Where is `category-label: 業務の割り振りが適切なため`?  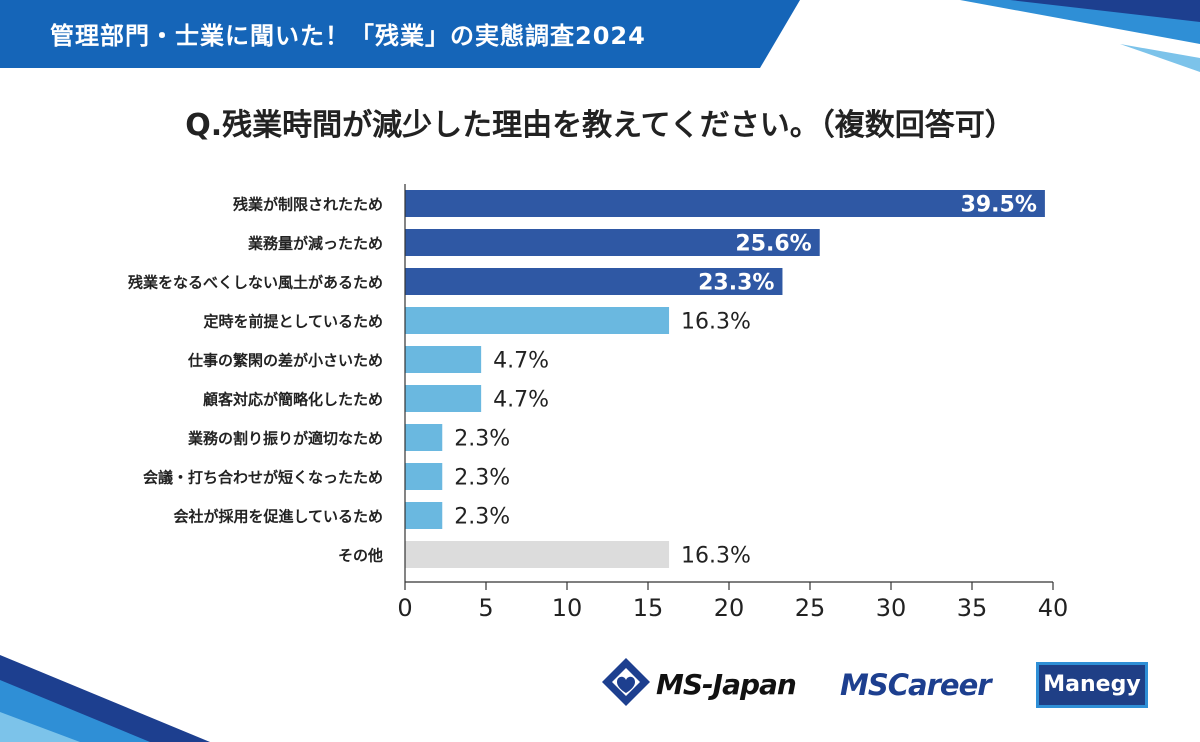
category-label: 業務の割り振りが適切なため is located at coordinates (285, 439).